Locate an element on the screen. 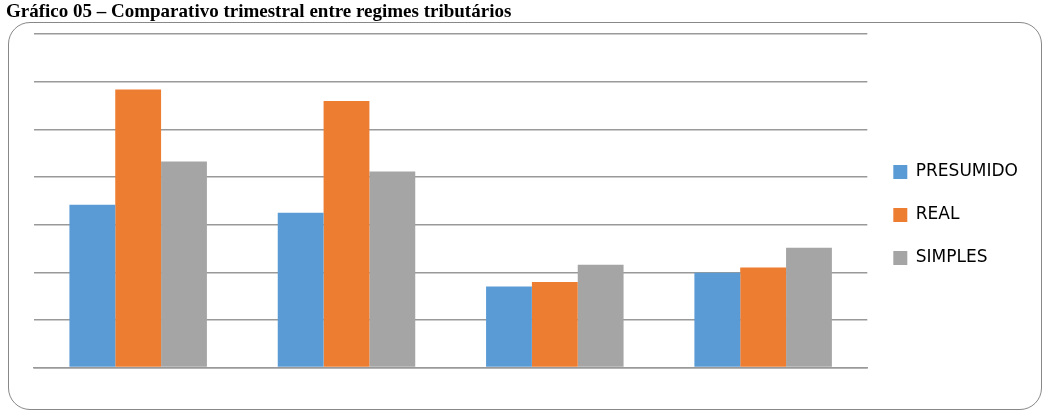 This screenshot has height=419, width=1052. legend-label: PRESUMIDO is located at coordinates (967, 170).